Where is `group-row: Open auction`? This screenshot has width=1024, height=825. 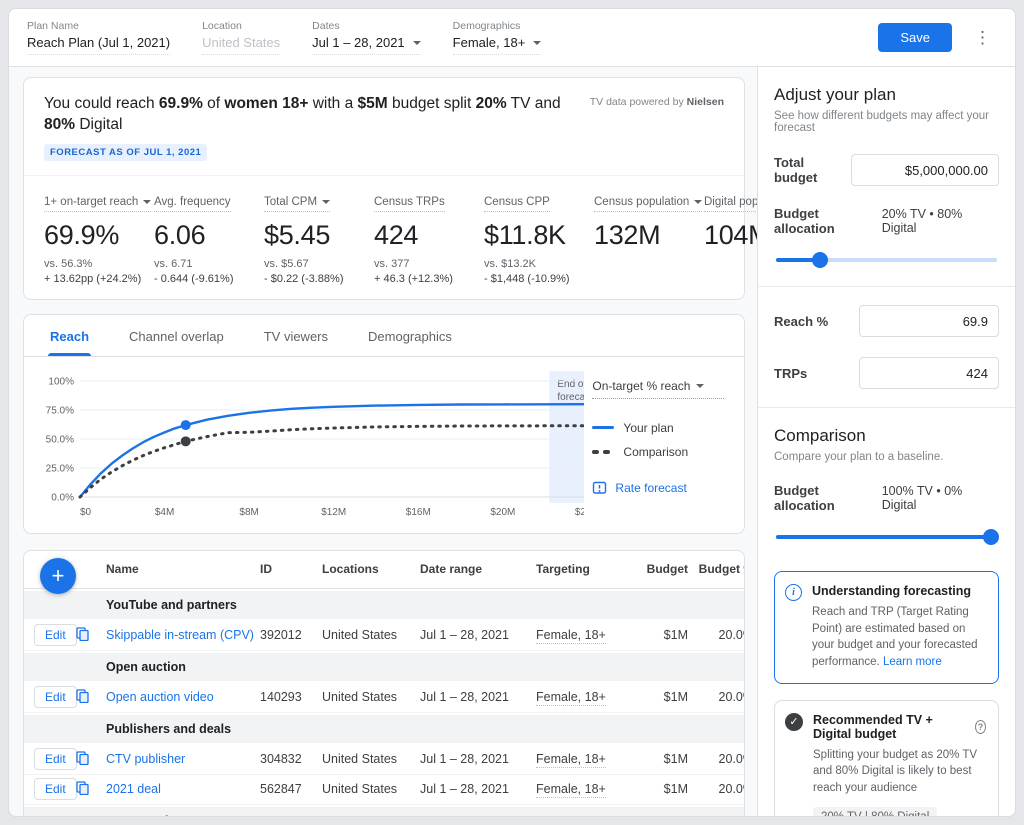 group-row: Open auction is located at coordinates (384, 666).